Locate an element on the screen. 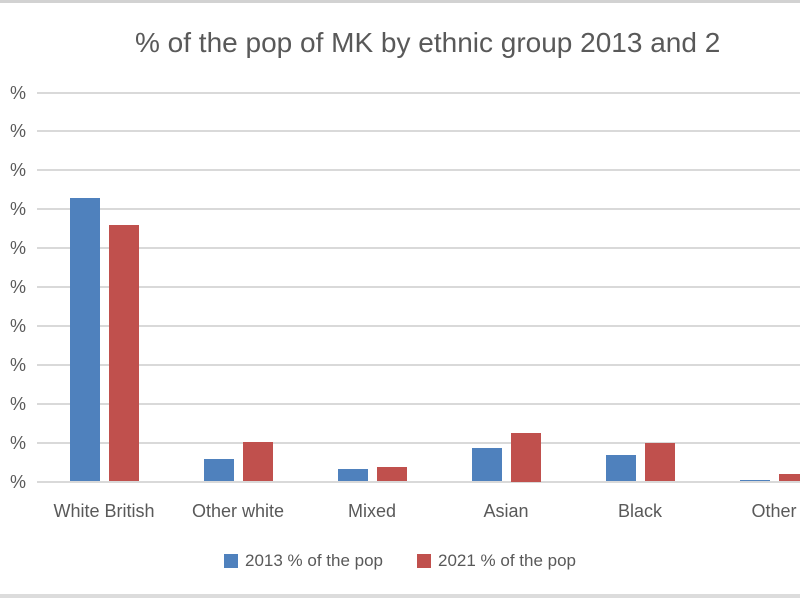 The image size is (800, 600). legend-label-2013: 2013 % of the pop is located at coordinates (313, 560).